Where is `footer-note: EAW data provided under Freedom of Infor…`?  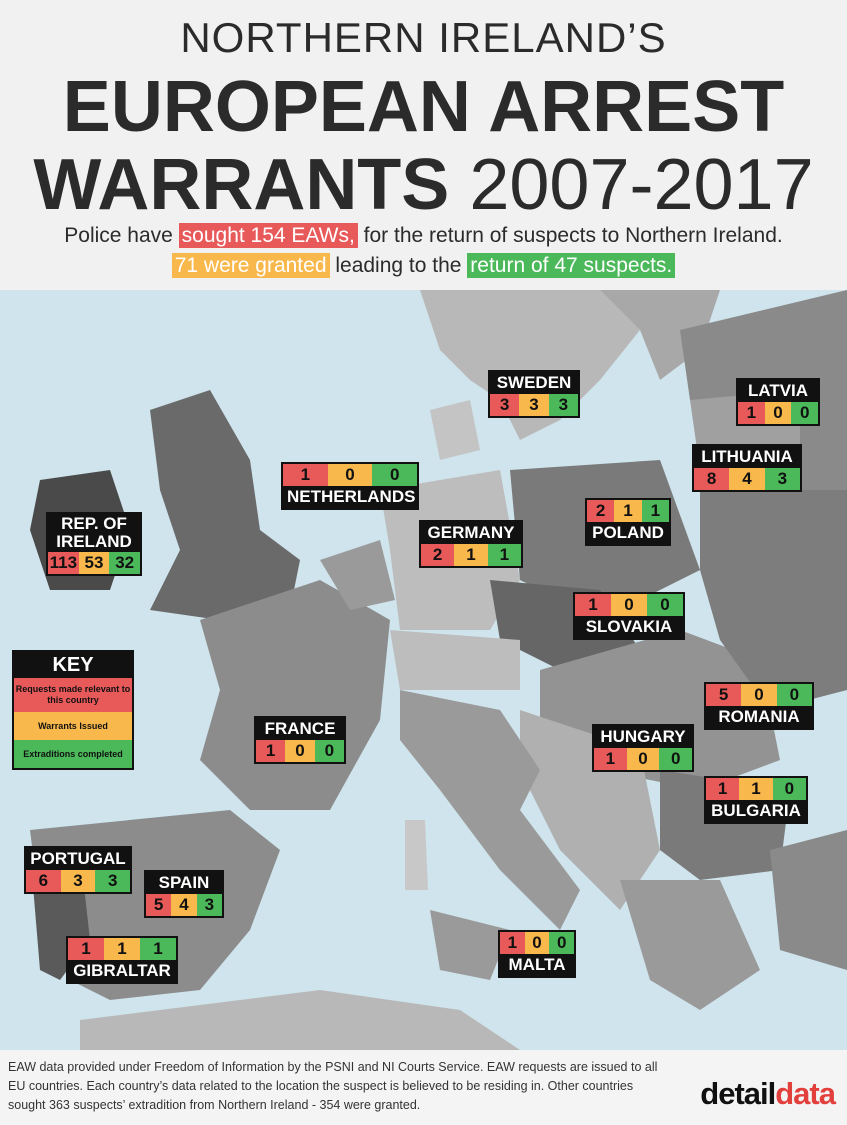 footer-note: EAW data provided under Freedom of Infor… is located at coordinates (333, 1086).